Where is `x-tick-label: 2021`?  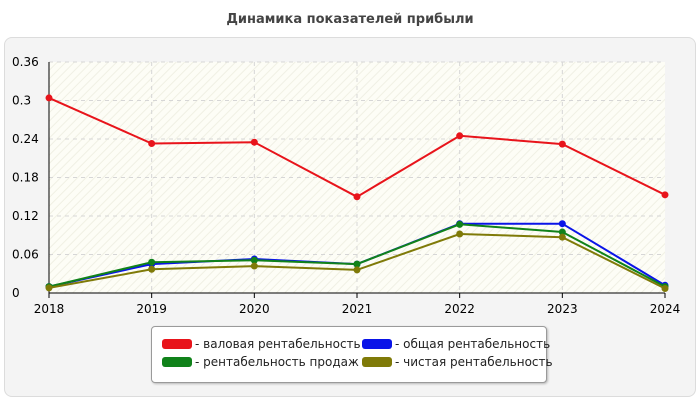 x-tick-label: 2021 is located at coordinates (357, 309).